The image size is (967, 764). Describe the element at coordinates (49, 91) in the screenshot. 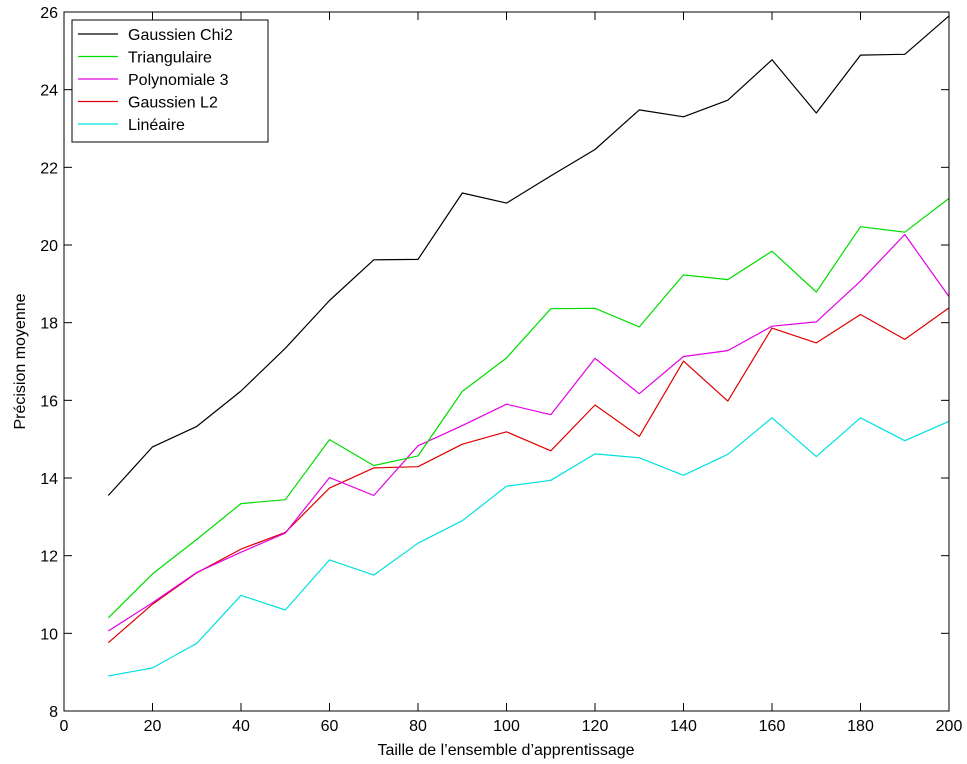

I see `y-tick-label: 24` at that location.